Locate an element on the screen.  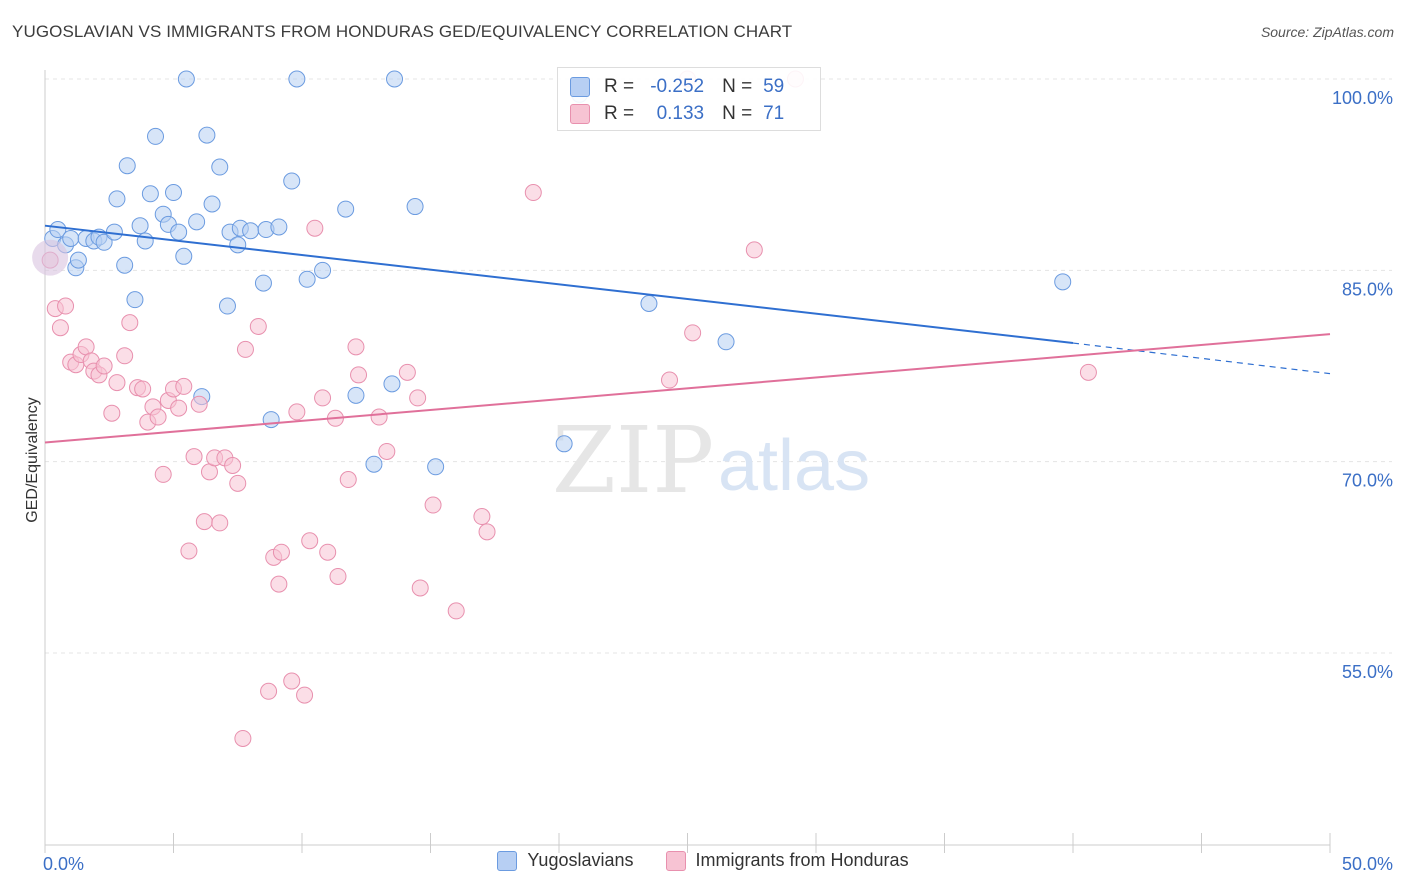
source-label: Source: ZipAtlas.com is located at coordinates (1327, 32).